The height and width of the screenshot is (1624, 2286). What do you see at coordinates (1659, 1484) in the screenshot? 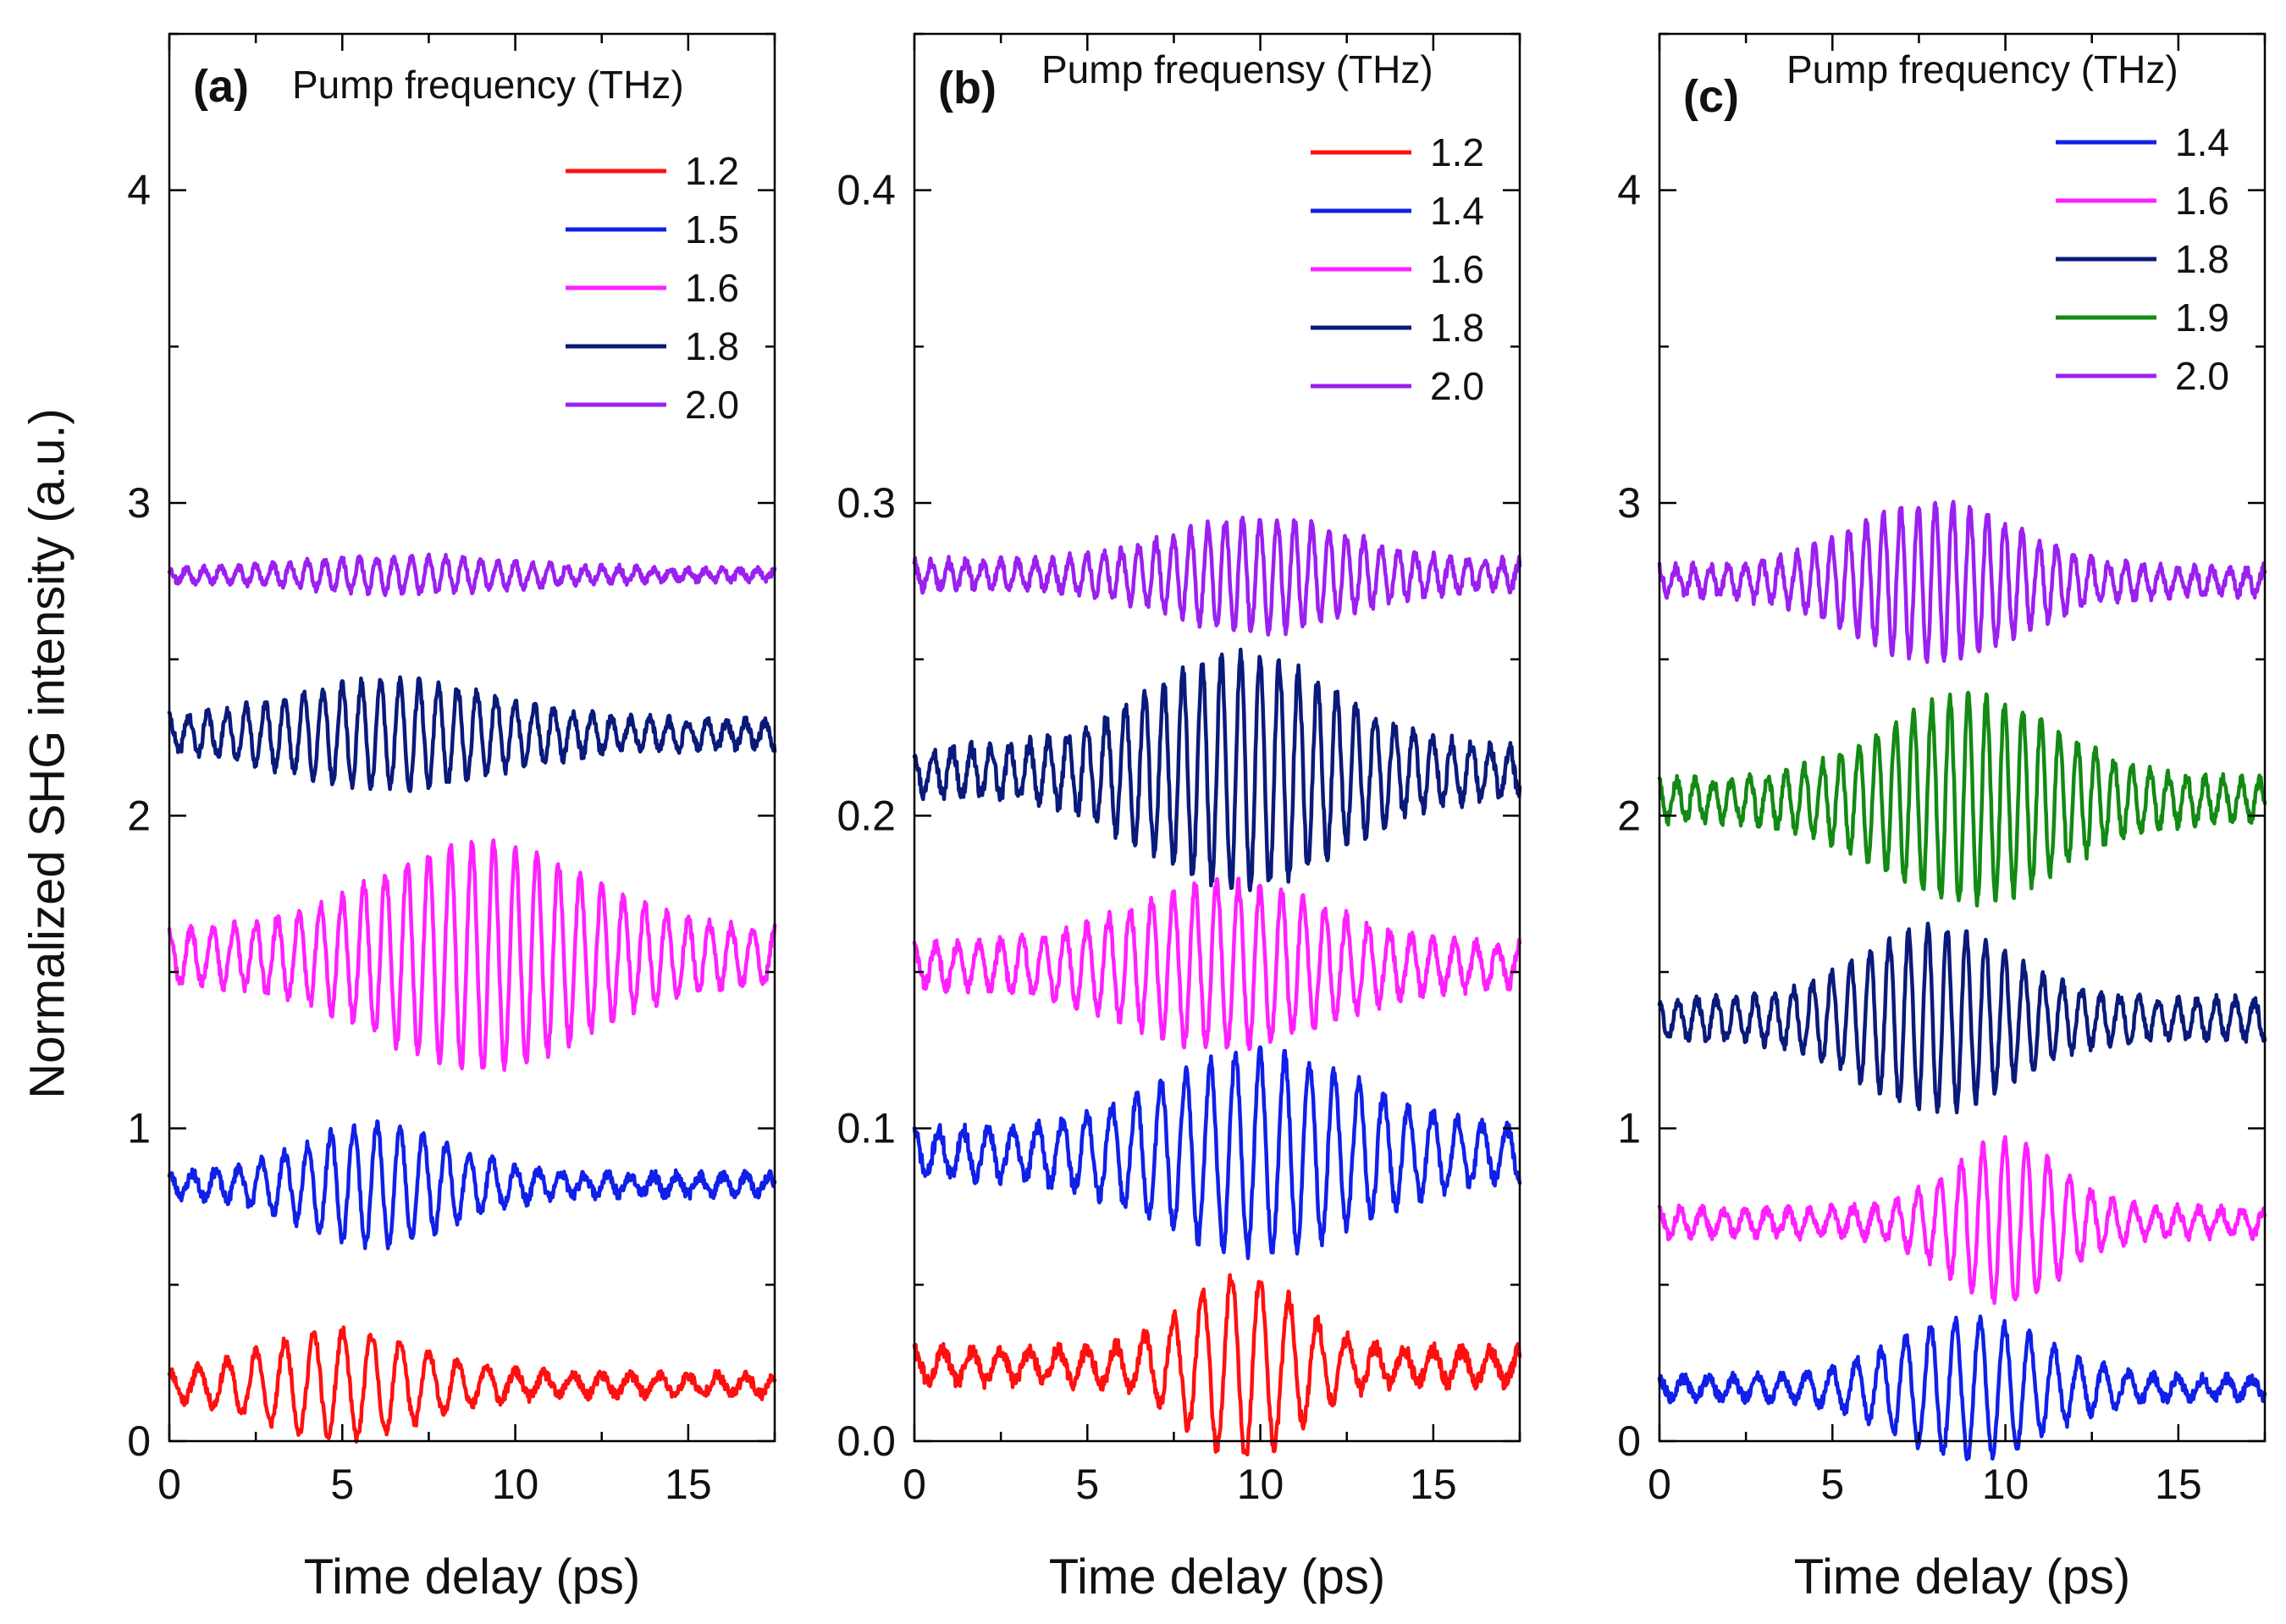
I see `panel-c-xtick-label: 0` at bounding box center [1659, 1484].